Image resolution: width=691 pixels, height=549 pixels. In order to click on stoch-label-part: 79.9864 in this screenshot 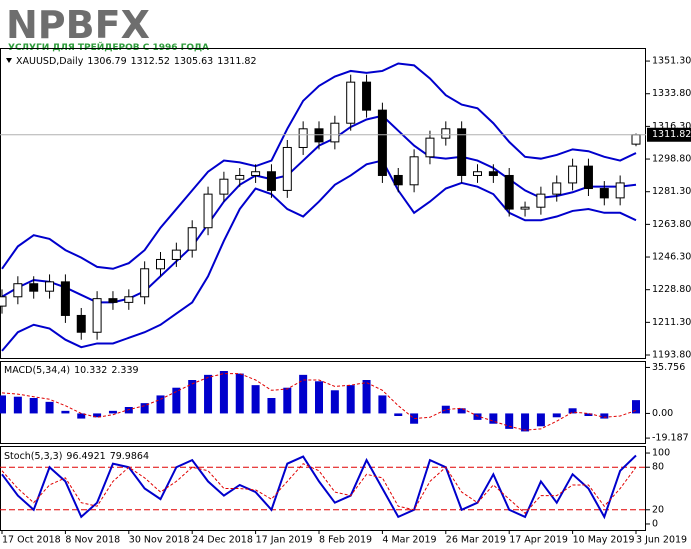, I will do `click(129, 456)`.